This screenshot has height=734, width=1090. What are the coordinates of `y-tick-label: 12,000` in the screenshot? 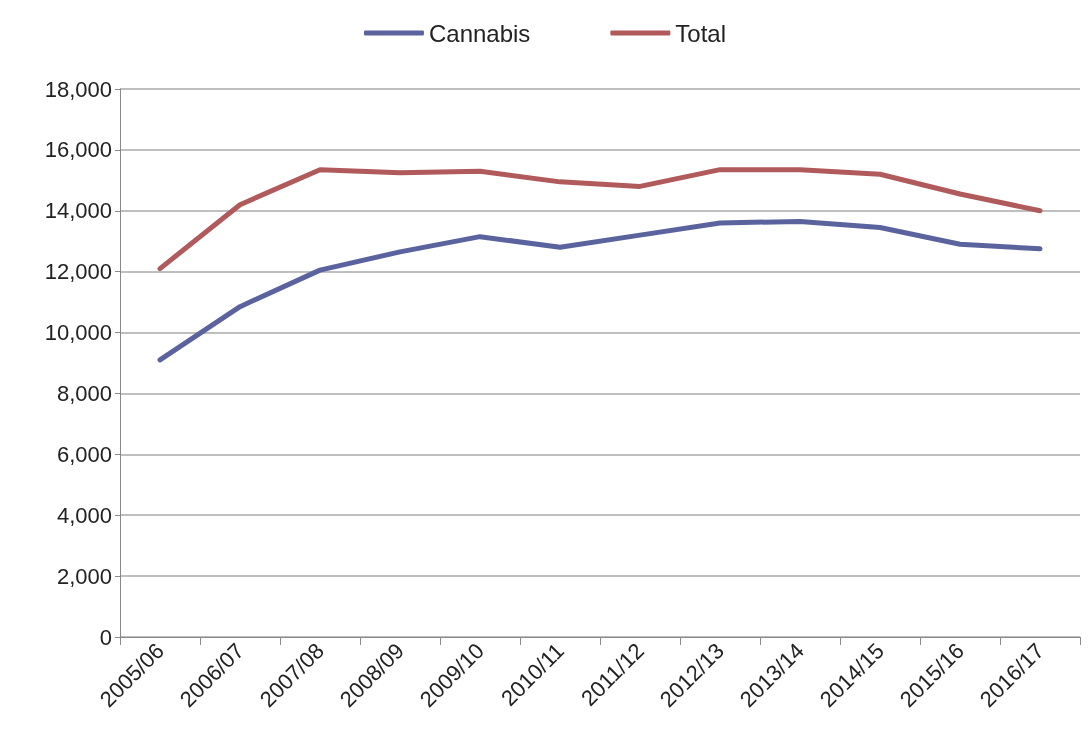 It's located at (78, 272).